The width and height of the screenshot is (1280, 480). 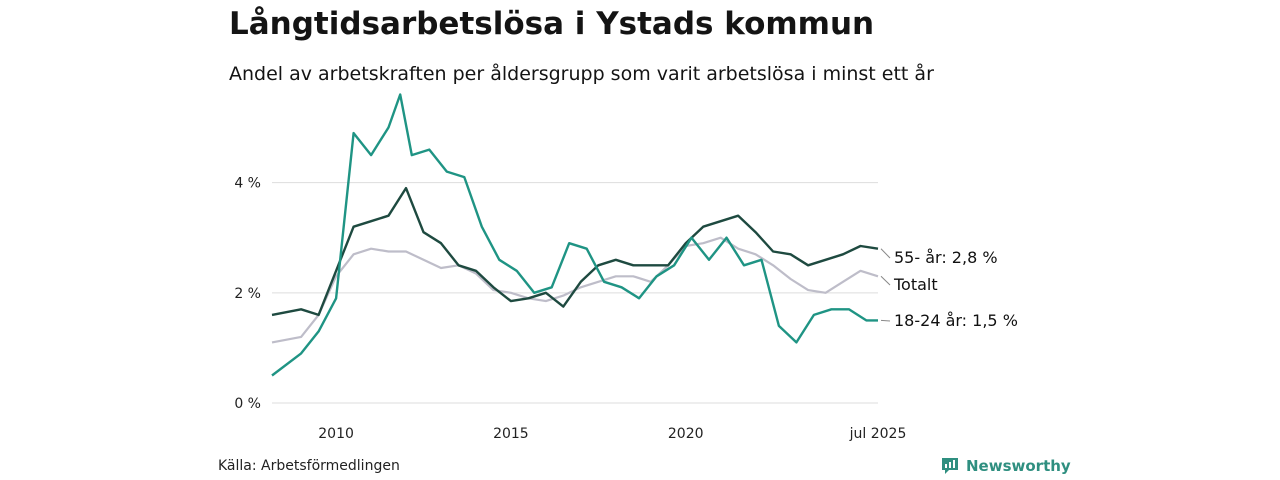 What do you see at coordinates (950, 466) in the screenshot?
I see `newsworthy-logo-icon` at bounding box center [950, 466].